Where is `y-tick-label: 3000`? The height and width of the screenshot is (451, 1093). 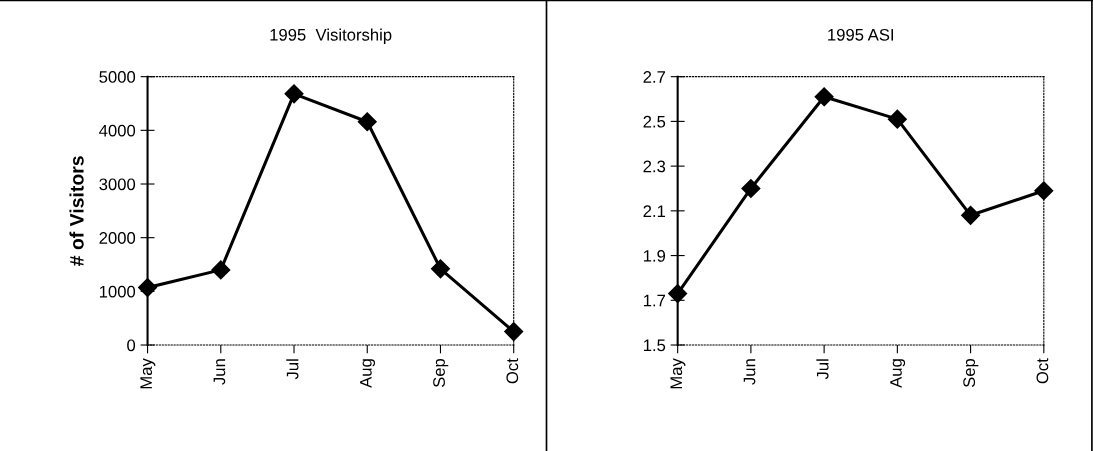 y-tick-label: 3000 is located at coordinates (117, 184).